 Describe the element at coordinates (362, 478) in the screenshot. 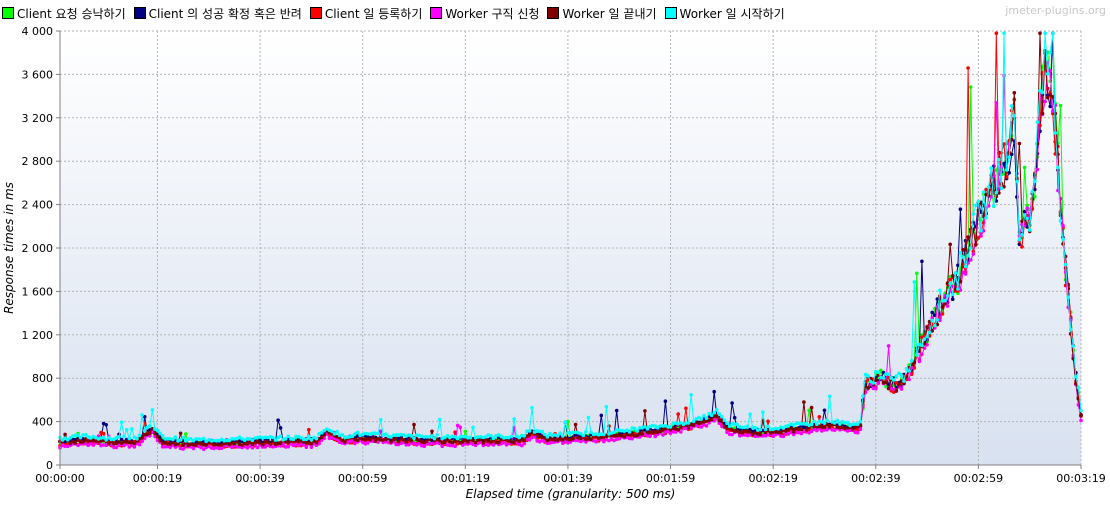

I see `x-tick-label: 00:00:59` at that location.